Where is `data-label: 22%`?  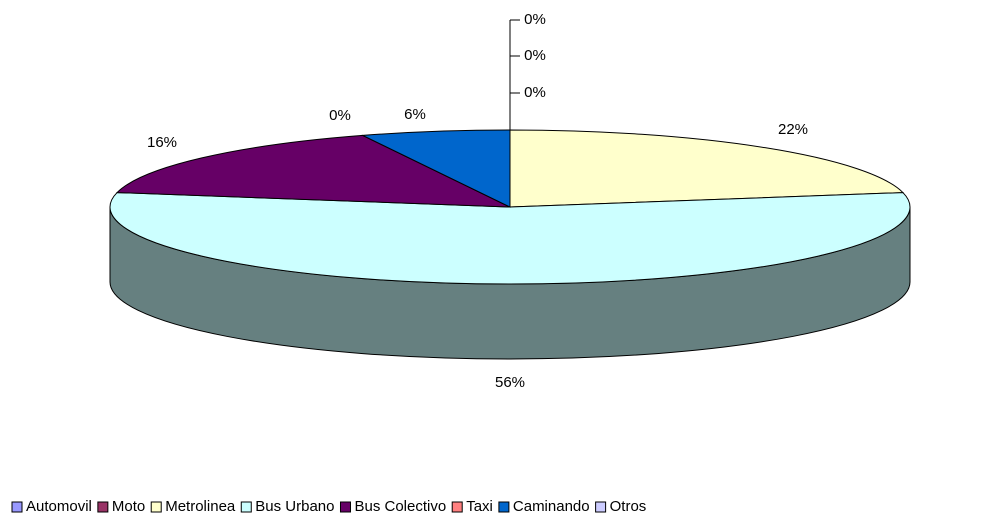 data-label: 22% is located at coordinates (793, 129).